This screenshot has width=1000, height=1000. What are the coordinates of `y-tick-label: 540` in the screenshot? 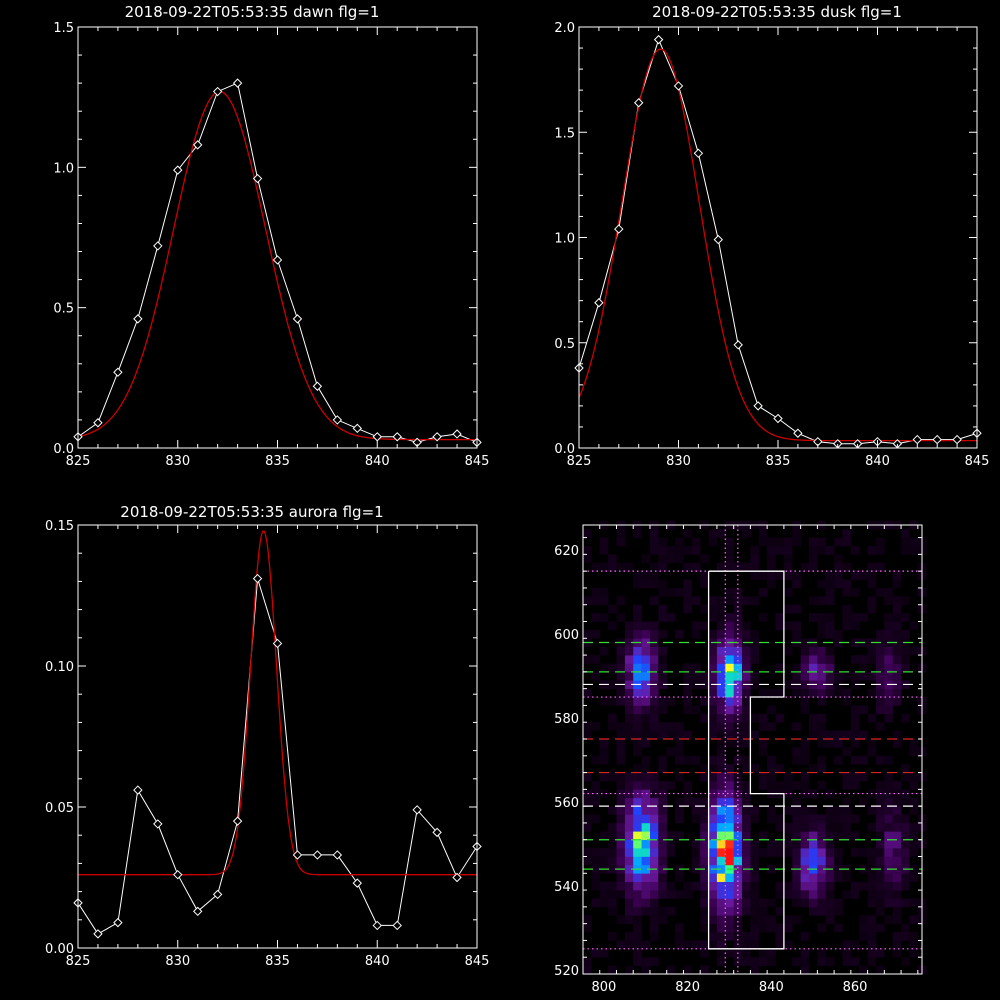 It's located at (566, 887).